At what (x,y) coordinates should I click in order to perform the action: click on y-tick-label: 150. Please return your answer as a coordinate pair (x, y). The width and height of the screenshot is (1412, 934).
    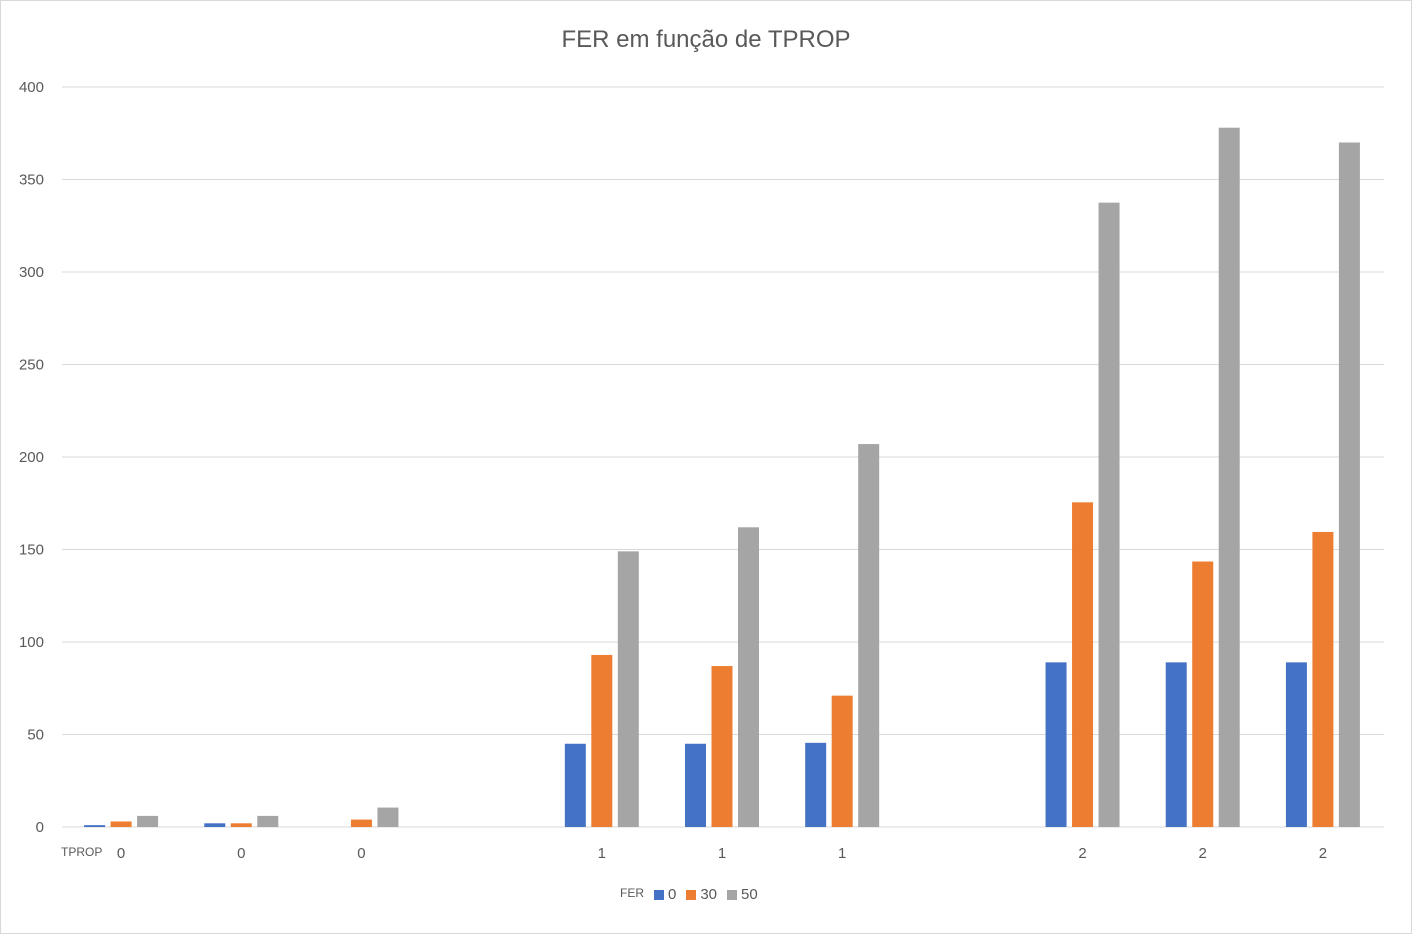
    Looking at the image, I should click on (31, 550).